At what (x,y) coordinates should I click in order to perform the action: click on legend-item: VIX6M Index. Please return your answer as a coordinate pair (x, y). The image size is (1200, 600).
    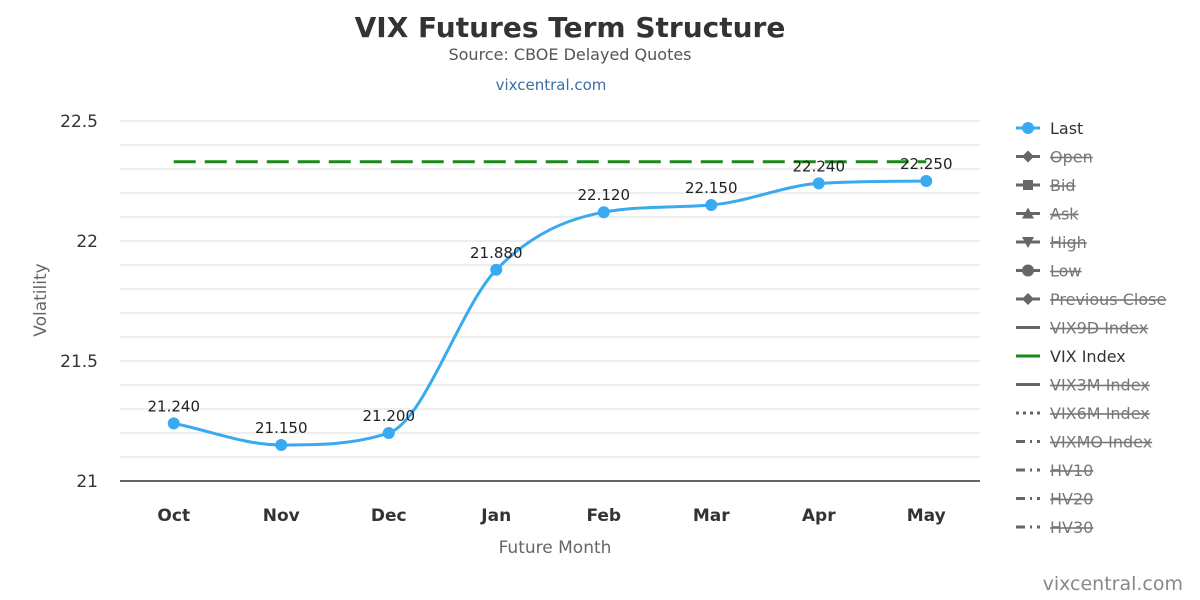
    Looking at the image, I should click on (1083, 413).